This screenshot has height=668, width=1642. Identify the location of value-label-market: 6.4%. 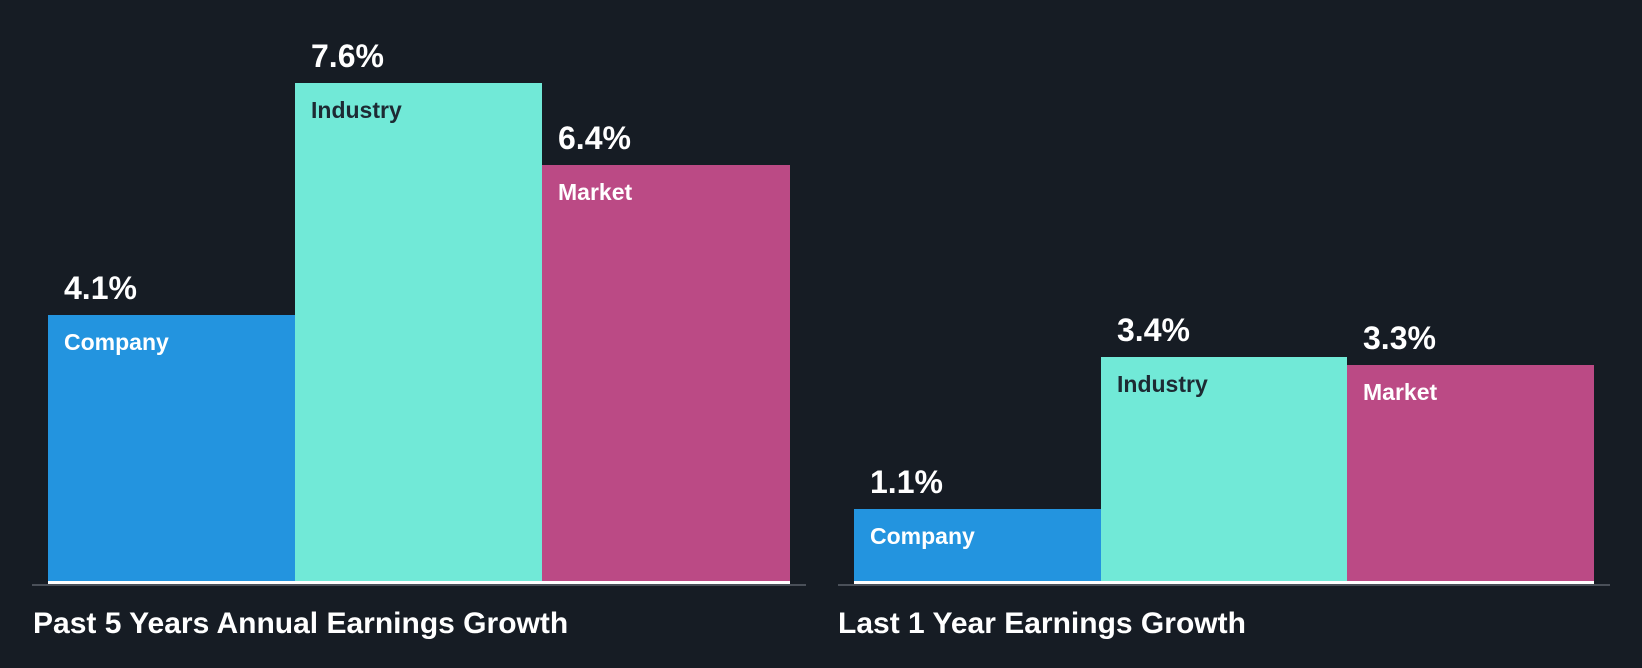
(594, 138).